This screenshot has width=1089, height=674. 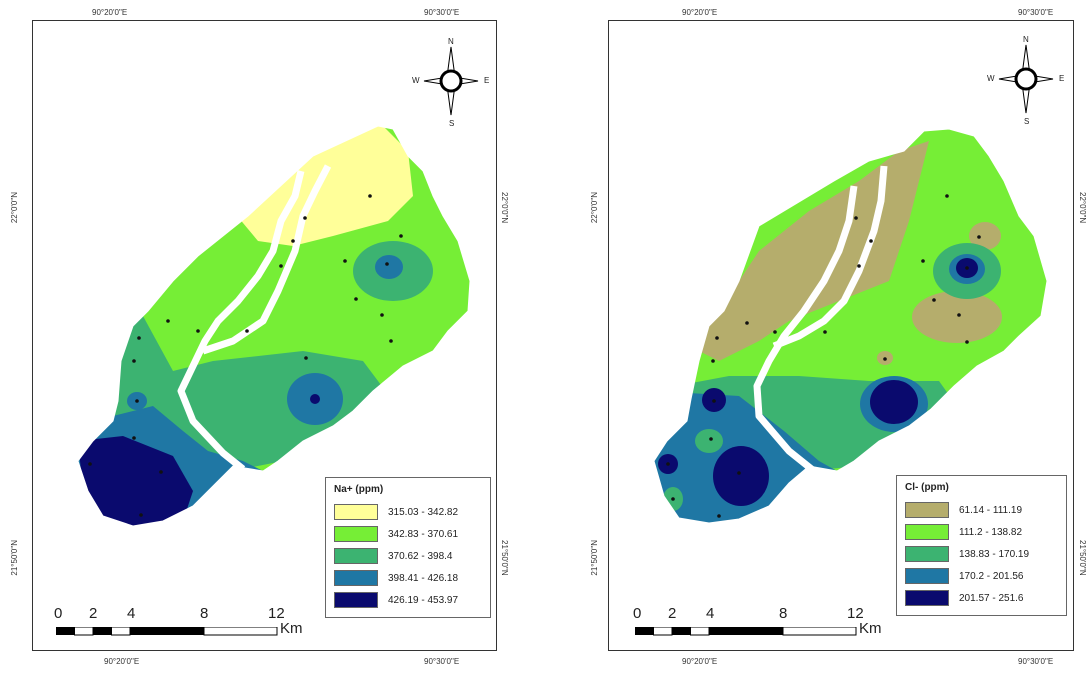 I want to click on legend-label: 342.83 - 370.61, so click(x=423, y=534).